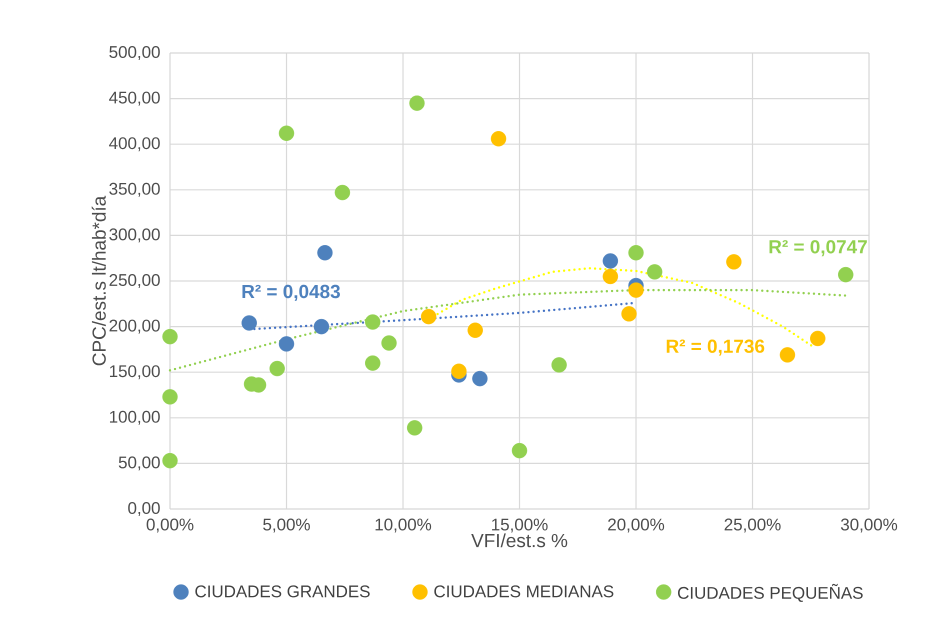 The height and width of the screenshot is (617, 946). What do you see at coordinates (818, 248) in the screenshot?
I see `annotation: R² = 0,0747` at bounding box center [818, 248].